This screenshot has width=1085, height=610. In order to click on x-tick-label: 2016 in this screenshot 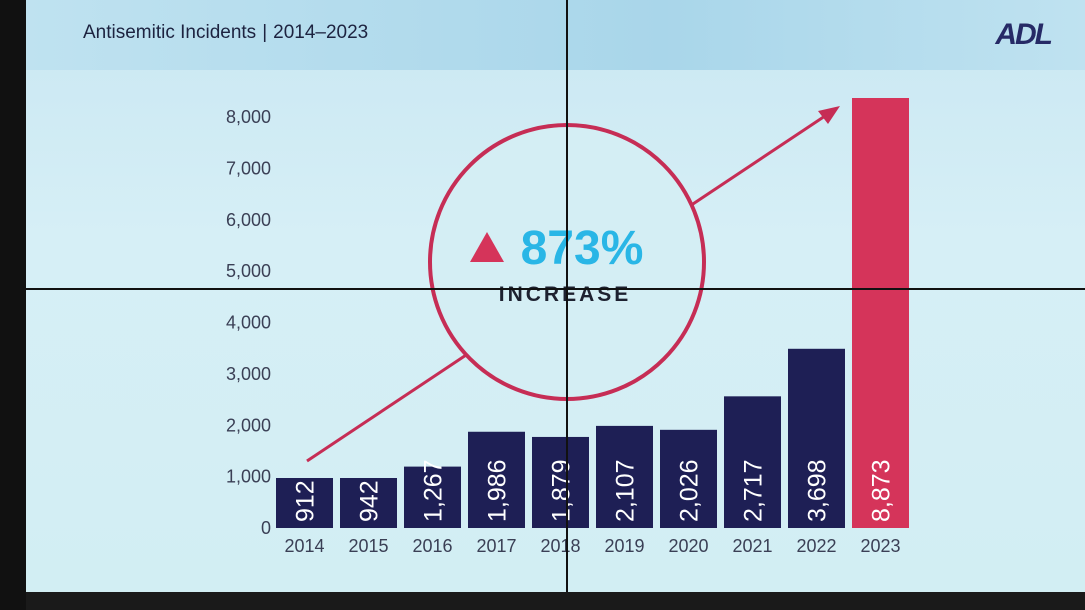, I will do `click(432, 546)`.